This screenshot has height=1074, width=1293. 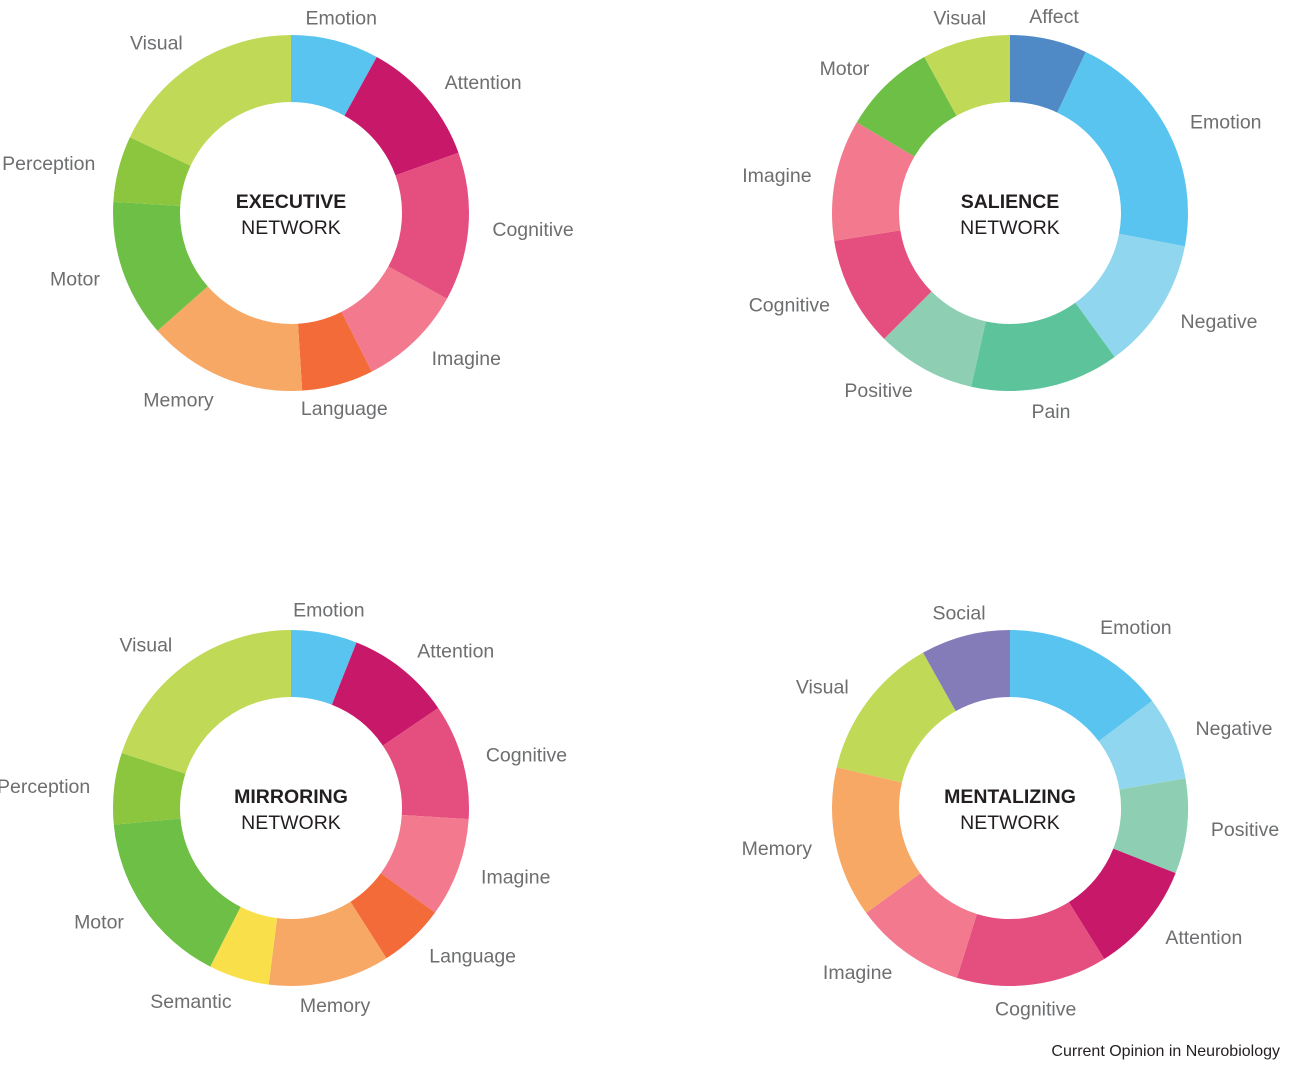 What do you see at coordinates (1048, 74) in the screenshot?
I see `slice-affect` at bounding box center [1048, 74].